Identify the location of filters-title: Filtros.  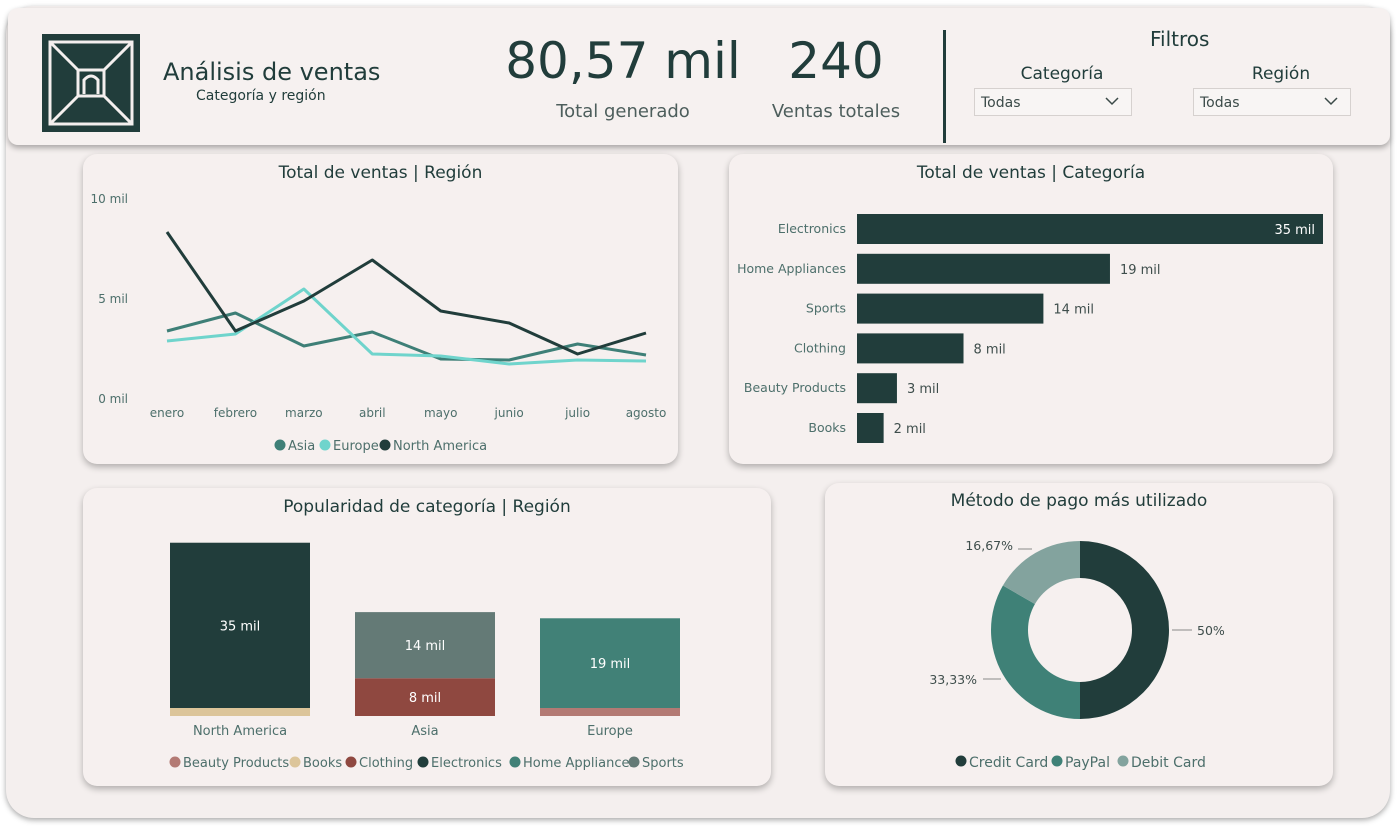
(1180, 39).